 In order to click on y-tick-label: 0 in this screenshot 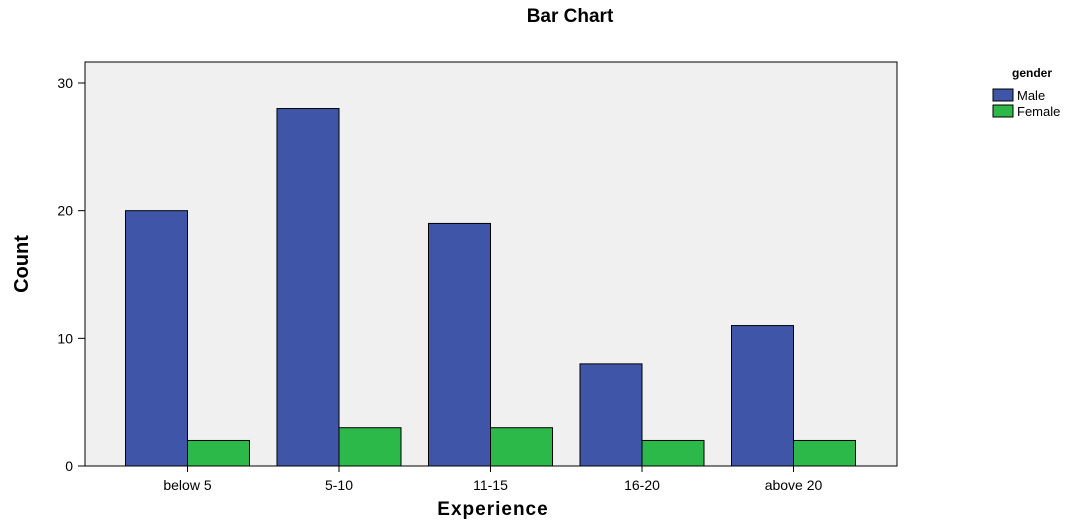, I will do `click(69, 466)`.